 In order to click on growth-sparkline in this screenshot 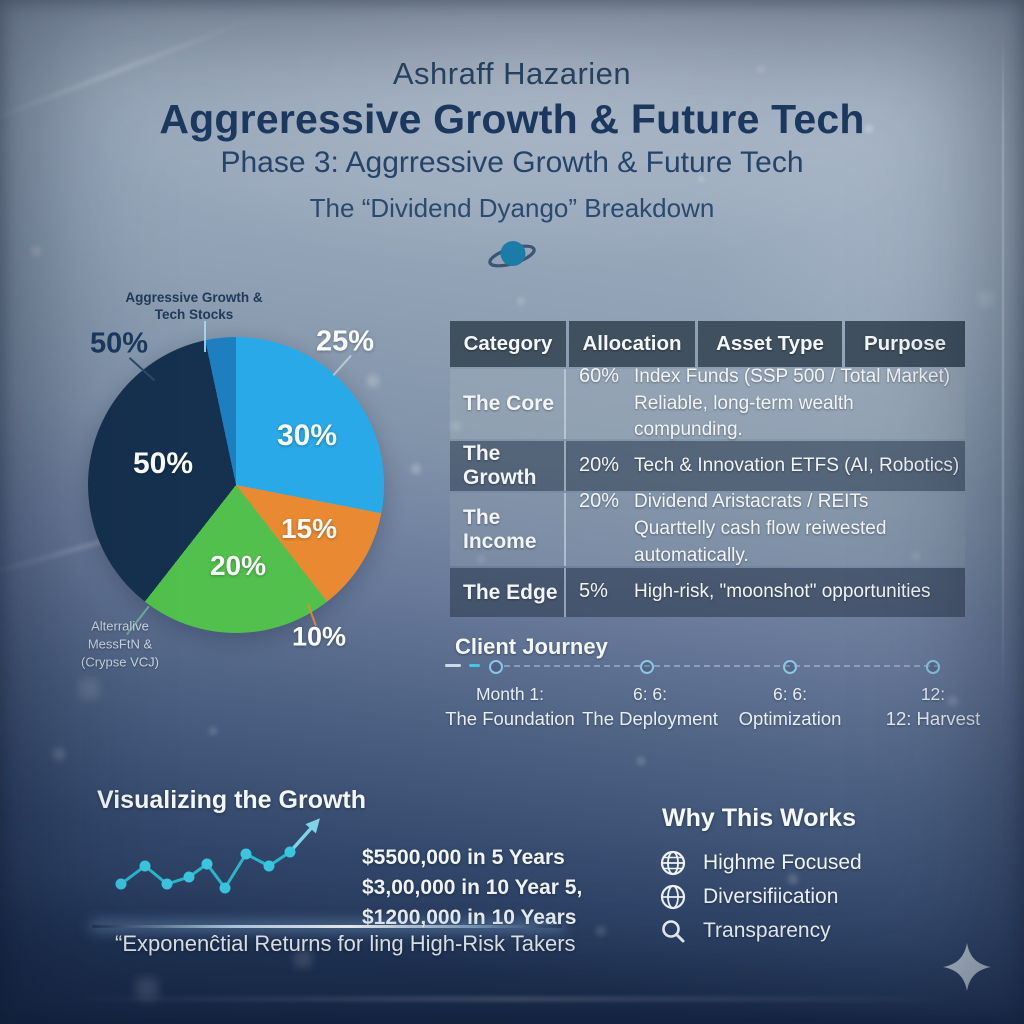, I will do `click(217, 856)`.